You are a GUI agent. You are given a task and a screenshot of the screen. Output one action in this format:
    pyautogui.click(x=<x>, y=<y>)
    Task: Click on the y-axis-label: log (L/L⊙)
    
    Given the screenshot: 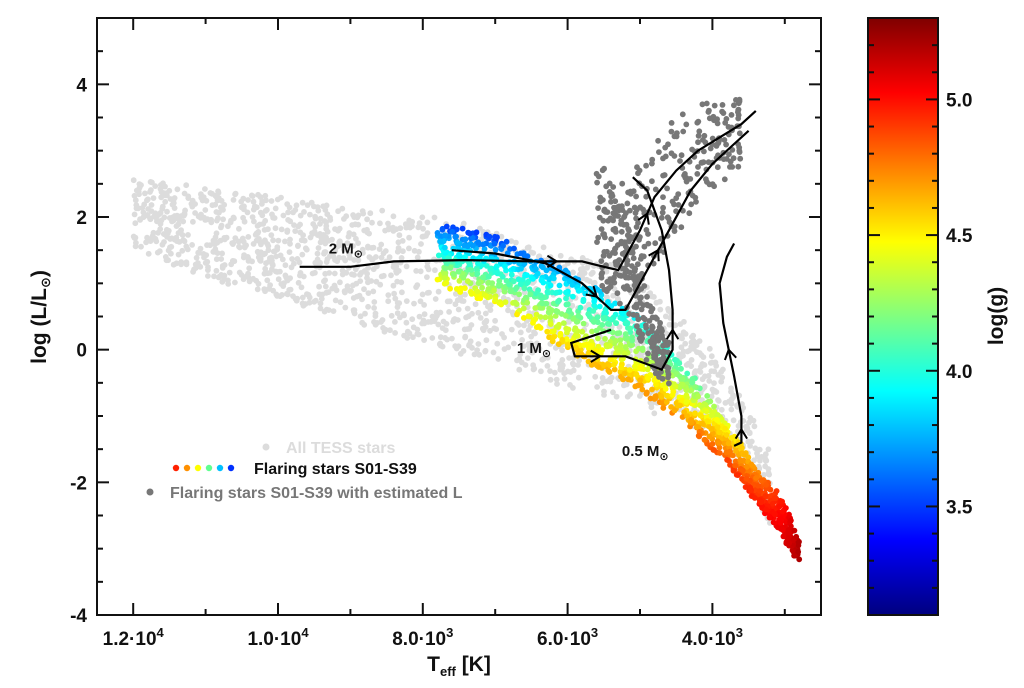 What is the action you would take?
    pyautogui.click(x=40, y=317)
    